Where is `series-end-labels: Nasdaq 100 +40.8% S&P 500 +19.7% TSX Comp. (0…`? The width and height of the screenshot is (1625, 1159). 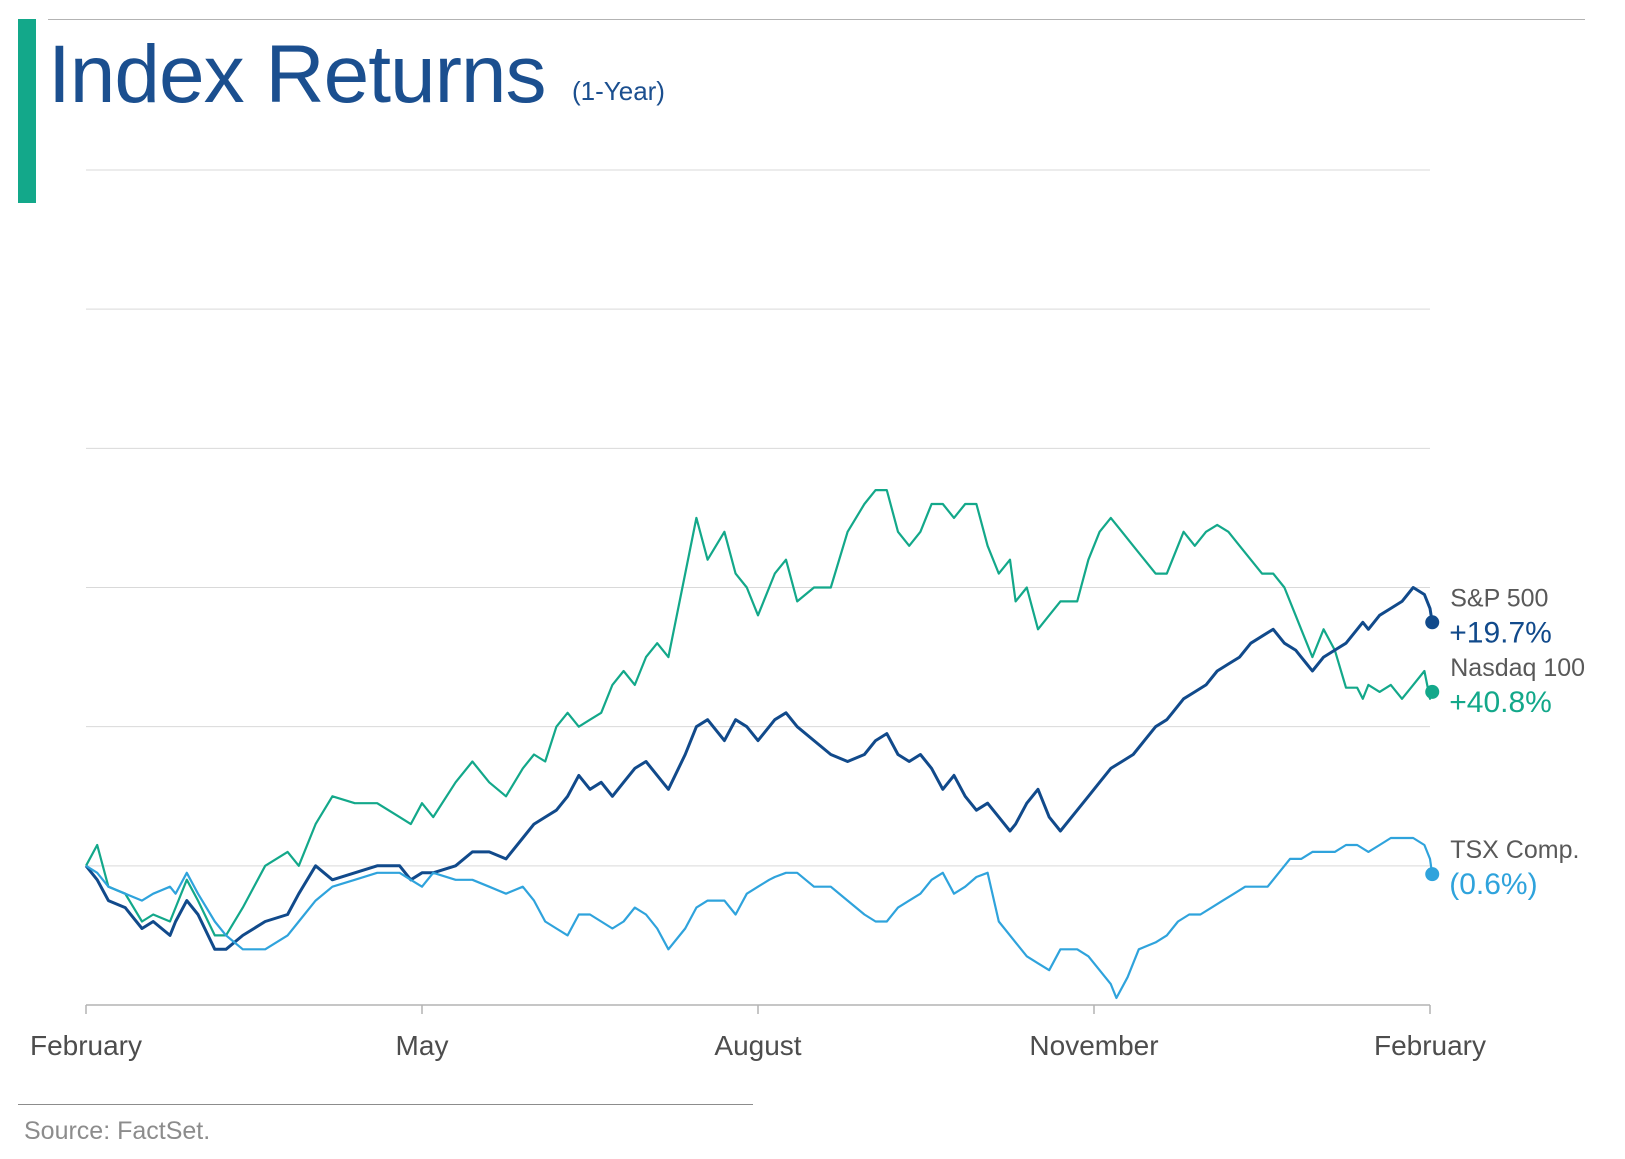 series-end-labels: Nasdaq 100 +40.8% S&P 500 +19.7% TSX Comp. (0… is located at coordinates (1517, 742).